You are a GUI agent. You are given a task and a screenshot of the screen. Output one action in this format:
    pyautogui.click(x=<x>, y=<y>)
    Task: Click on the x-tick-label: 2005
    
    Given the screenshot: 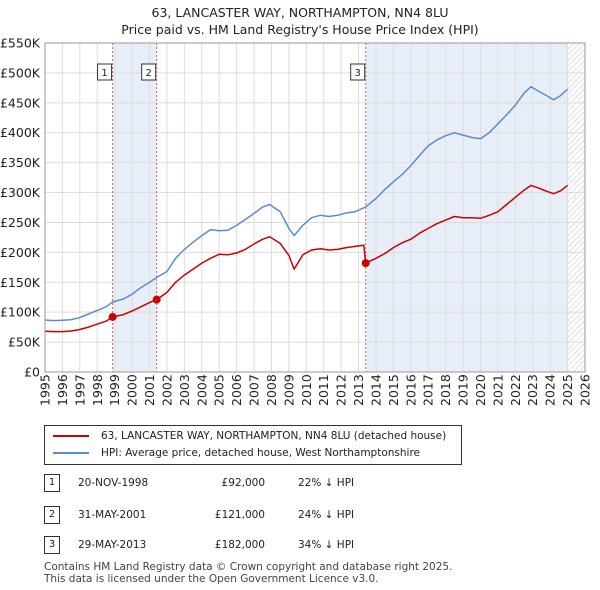 What is the action you would take?
    pyautogui.click(x=219, y=390)
    